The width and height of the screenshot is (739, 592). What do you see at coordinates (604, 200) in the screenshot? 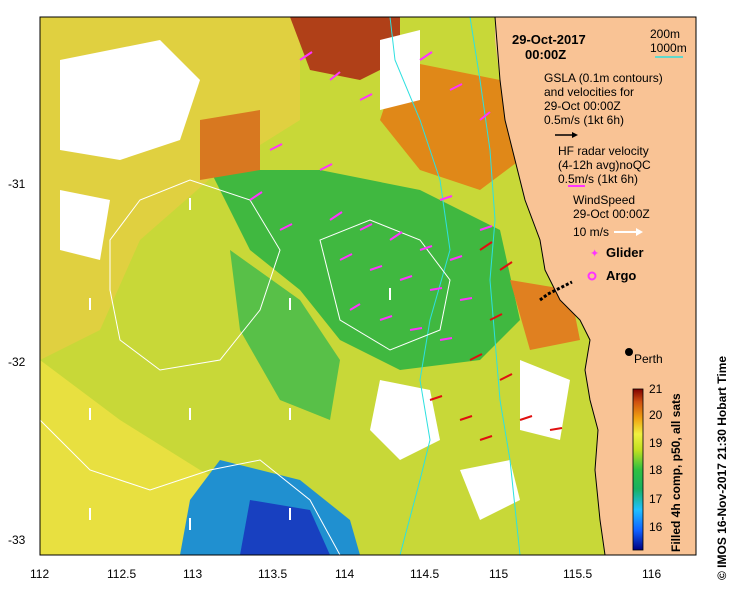
I see `wind-legend-line1: WindSpeed` at bounding box center [604, 200].